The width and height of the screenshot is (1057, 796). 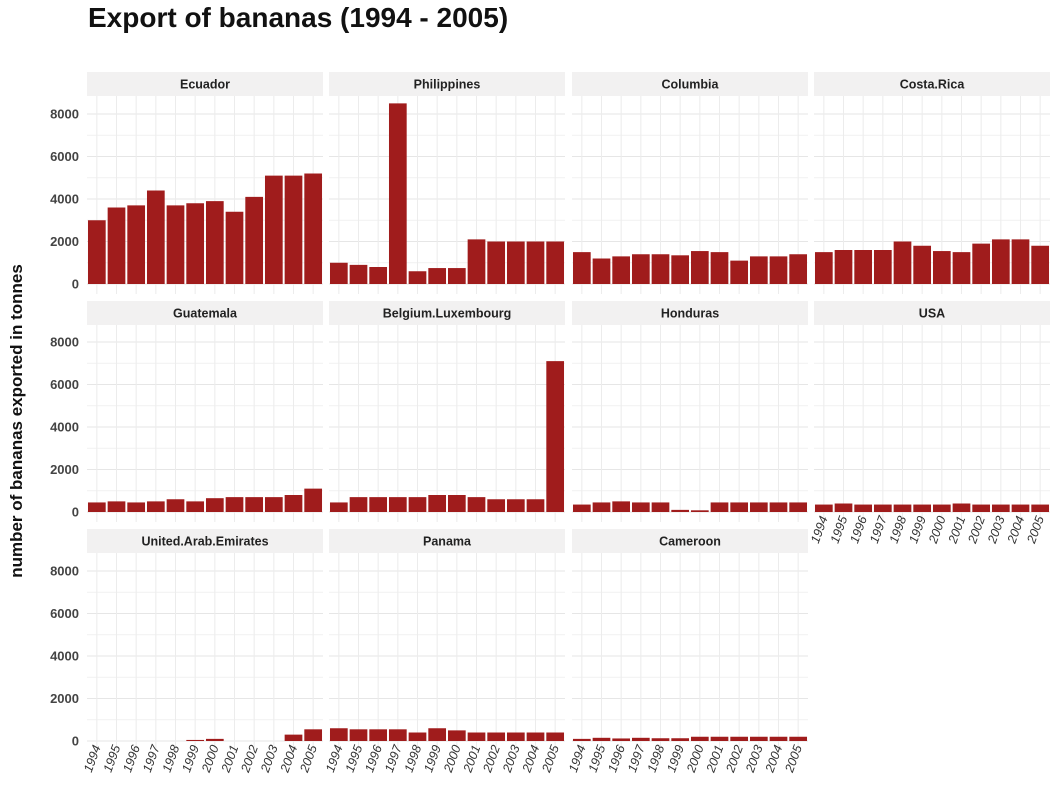 What do you see at coordinates (214, 505) in the screenshot?
I see `bar-guatemala-2000` at bounding box center [214, 505].